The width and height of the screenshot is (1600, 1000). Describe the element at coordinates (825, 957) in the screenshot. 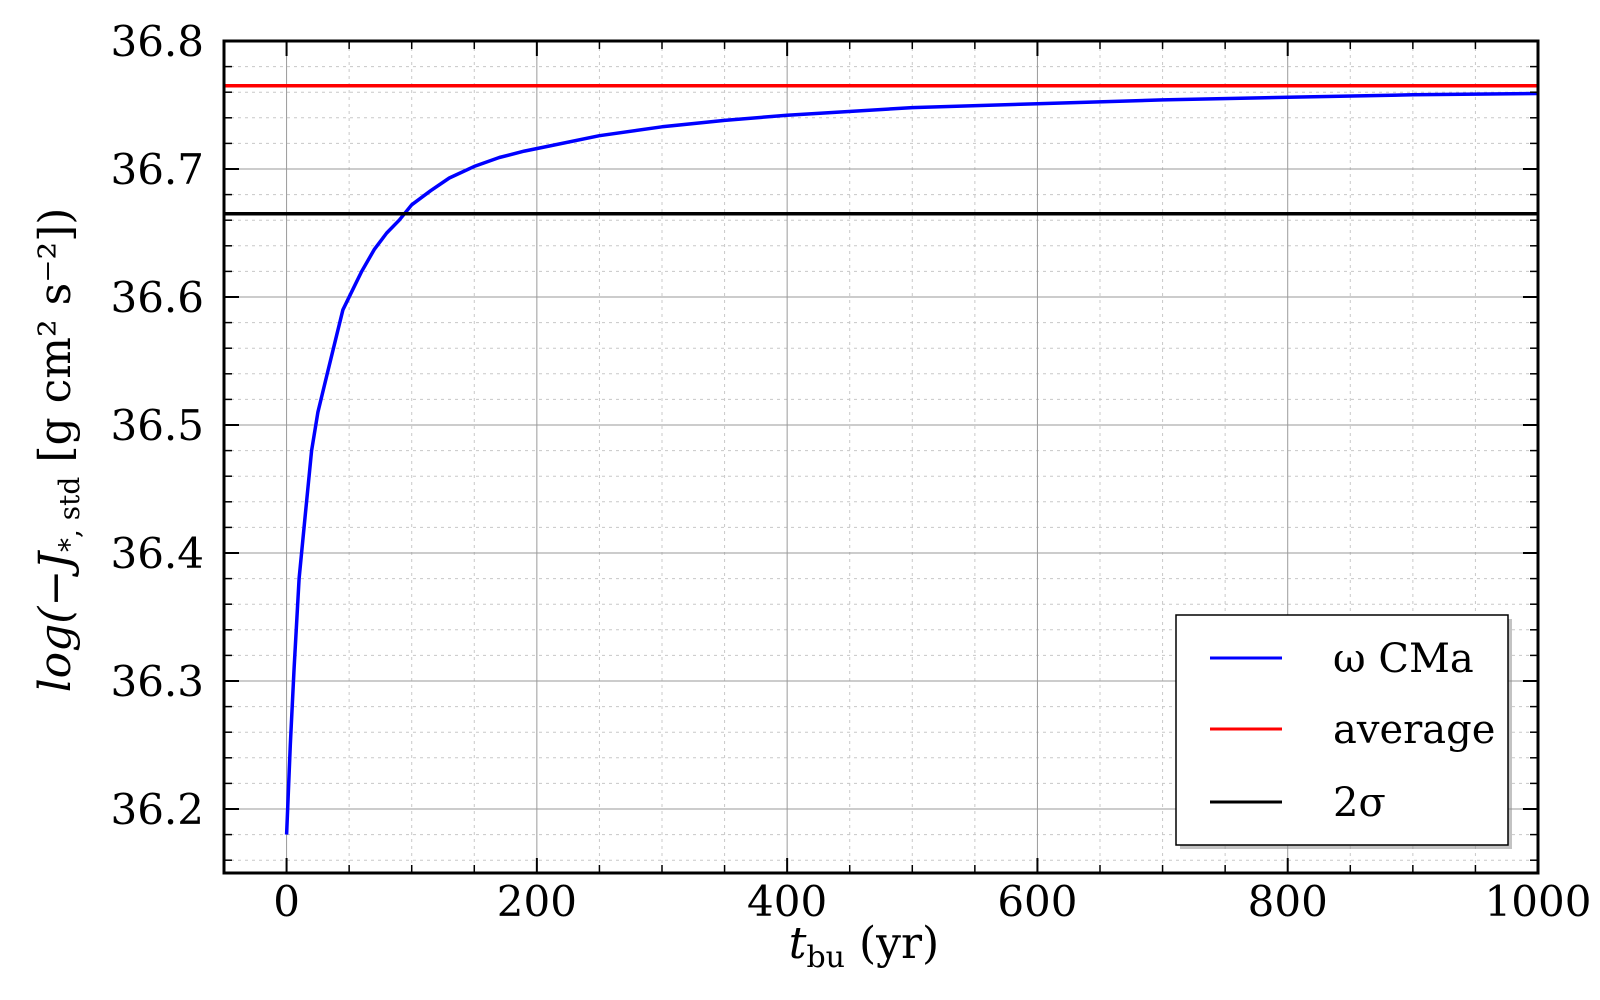

I see `x-axis-label-sub: bu` at that location.